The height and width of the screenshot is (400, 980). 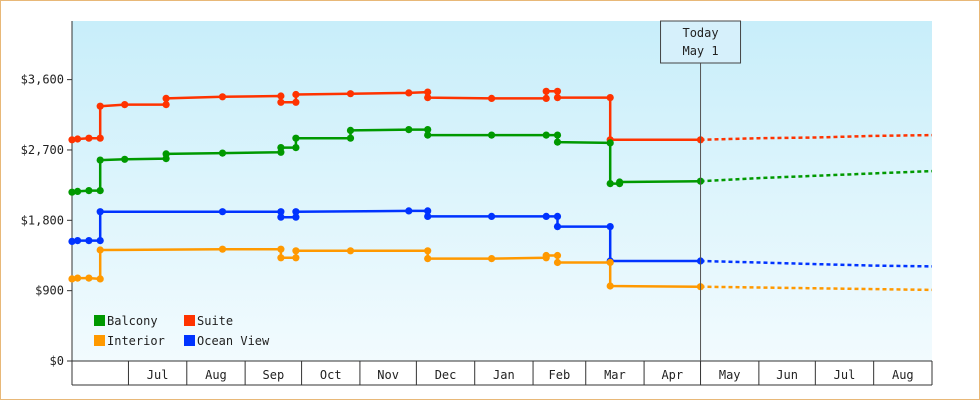 What do you see at coordinates (182, 331) in the screenshot?
I see `legend: Balcony Suite Interior Ocean View` at bounding box center [182, 331].